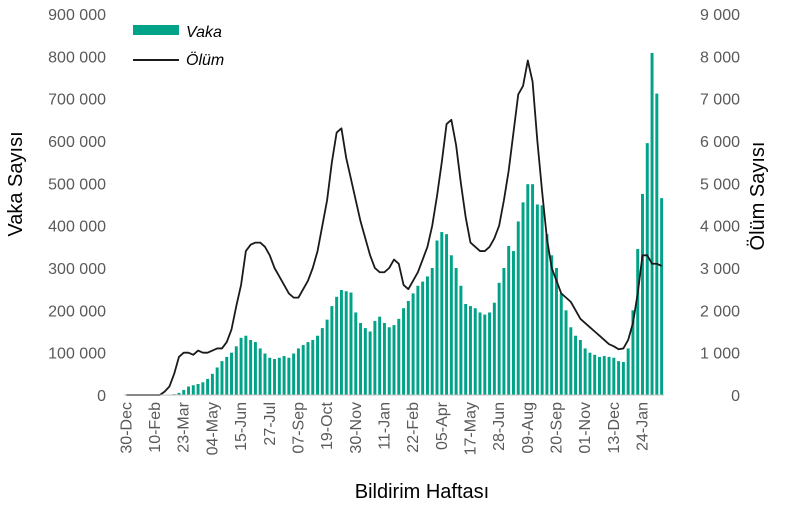 Image resolution: width=794 pixels, height=506 pixels. Describe the element at coordinates (720, 269) in the screenshot. I see `y2-tick-label: 3 000` at that location.